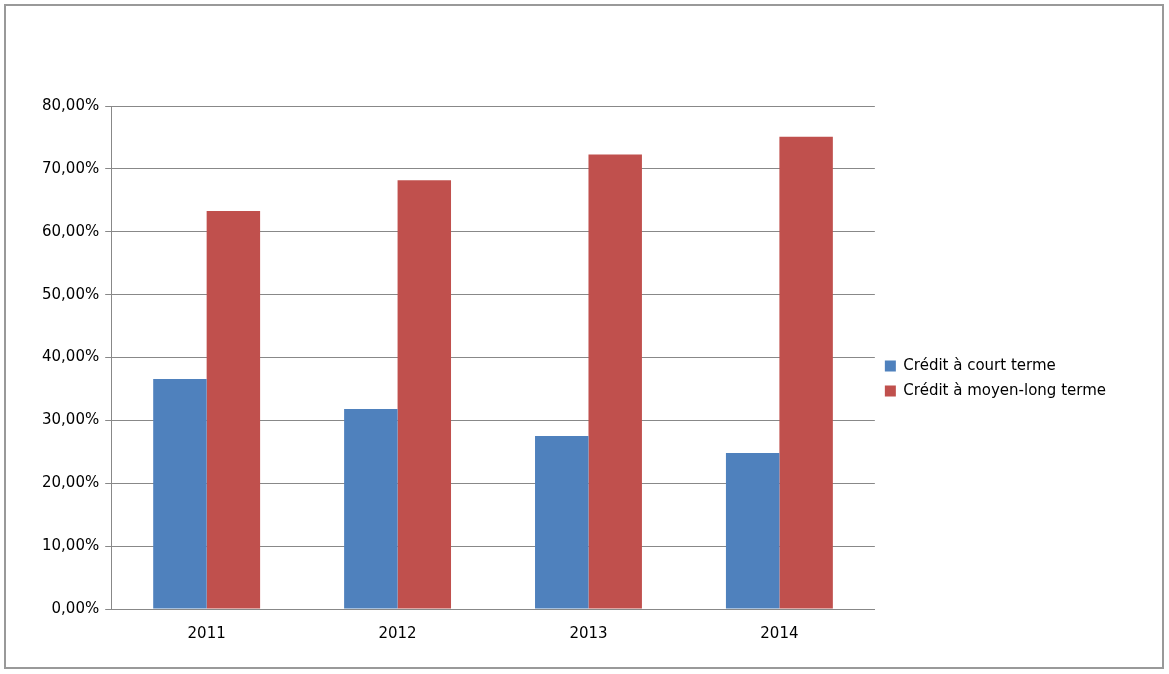 The image size is (1169, 674). What do you see at coordinates (70, 230) in the screenshot?
I see `y-tick-label: 60,00%` at bounding box center [70, 230].